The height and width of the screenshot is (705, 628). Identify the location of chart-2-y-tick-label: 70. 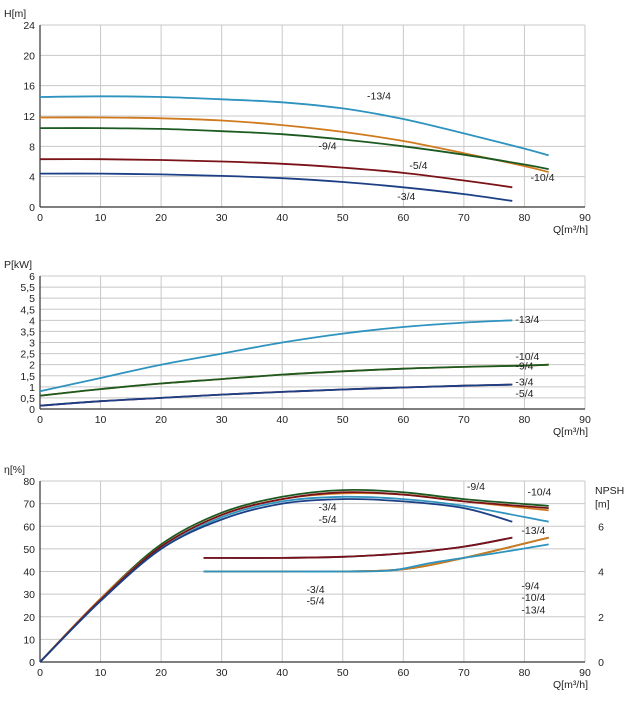
(29, 505).